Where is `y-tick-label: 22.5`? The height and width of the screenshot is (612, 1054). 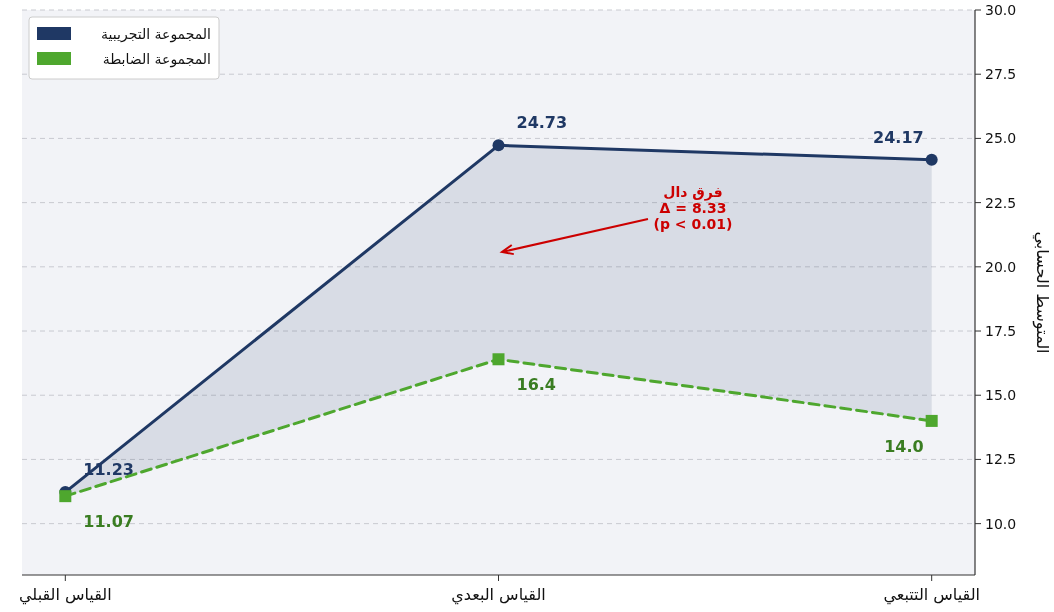
y-tick-label: 22.5 is located at coordinates (1001, 202).